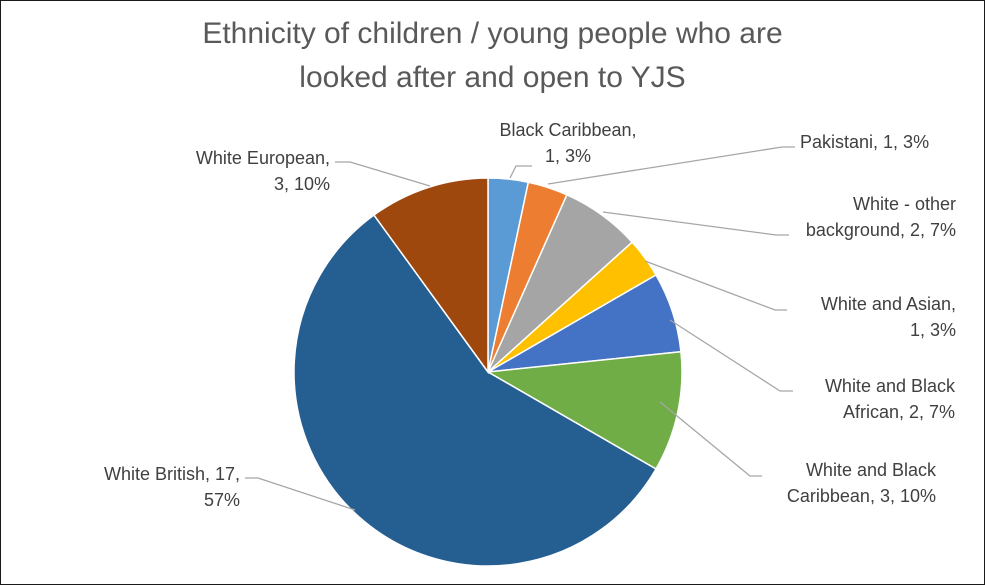 This screenshot has width=985, height=585. What do you see at coordinates (584, 410) in the screenshot?
I see `pie-slice-white-and-black-caribbean` at bounding box center [584, 410].